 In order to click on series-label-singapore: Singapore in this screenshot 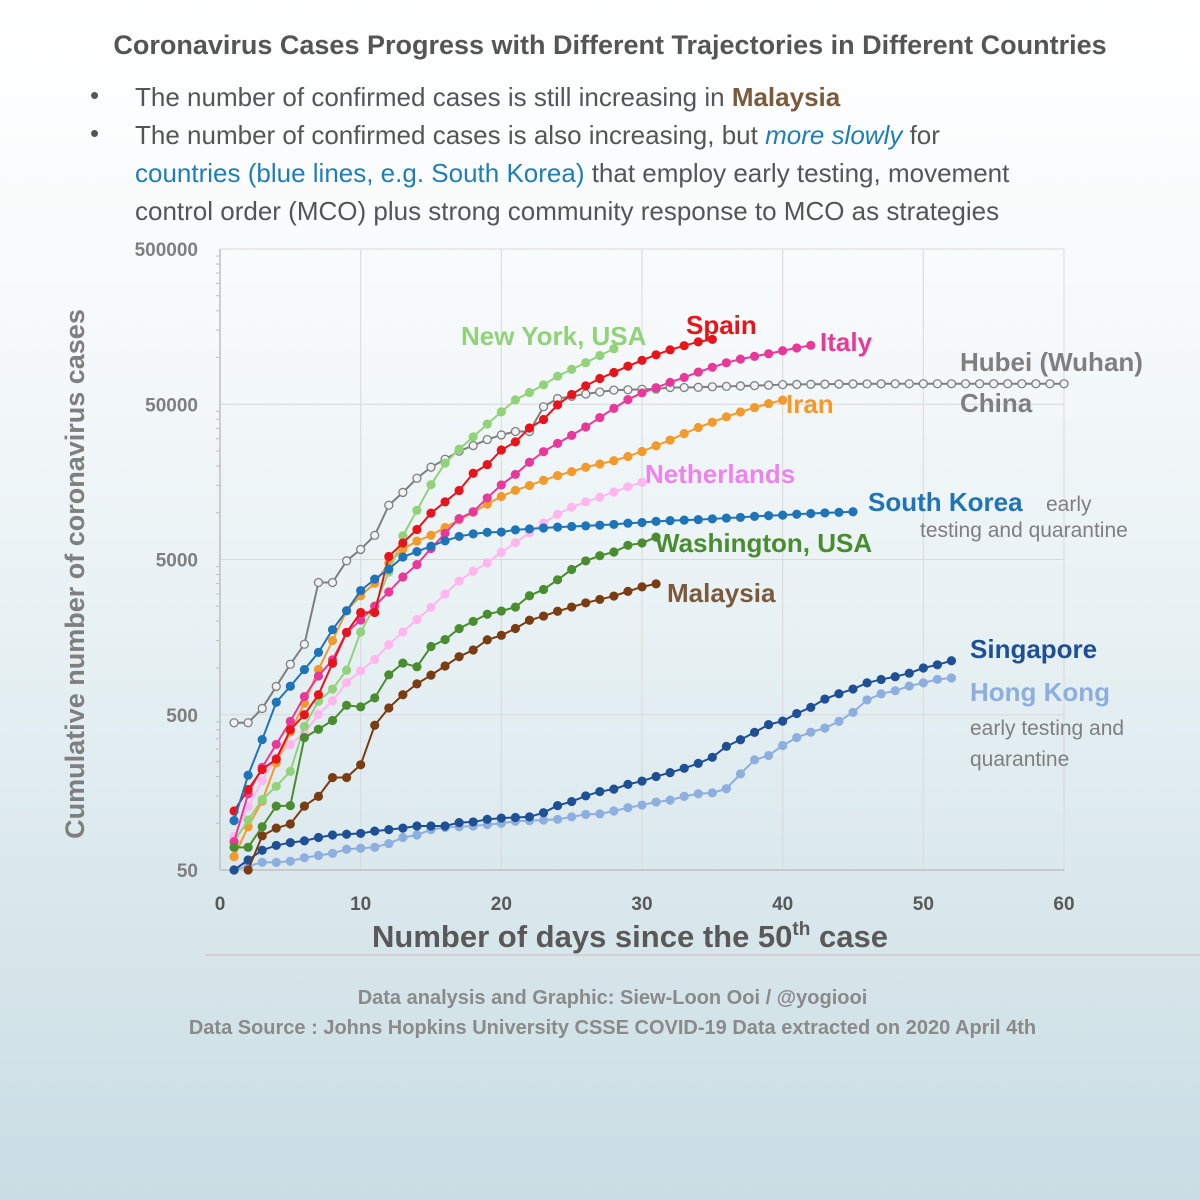, I will do `click(1033, 649)`.